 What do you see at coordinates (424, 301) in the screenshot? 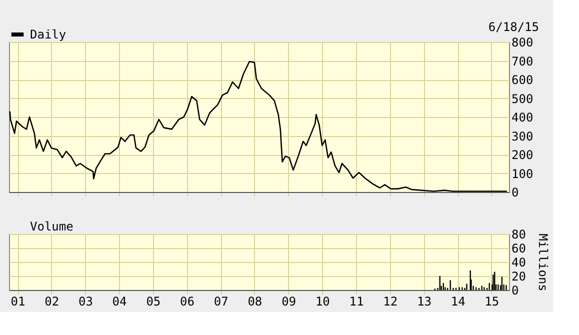
I see `x-tick-label: 13` at bounding box center [424, 301].